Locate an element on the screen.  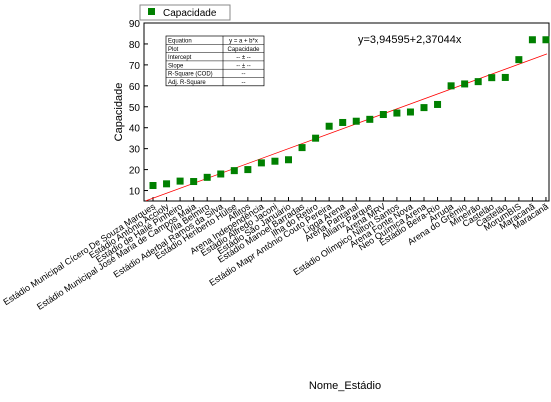
y-tick-label: 70 is located at coordinates (135, 66).